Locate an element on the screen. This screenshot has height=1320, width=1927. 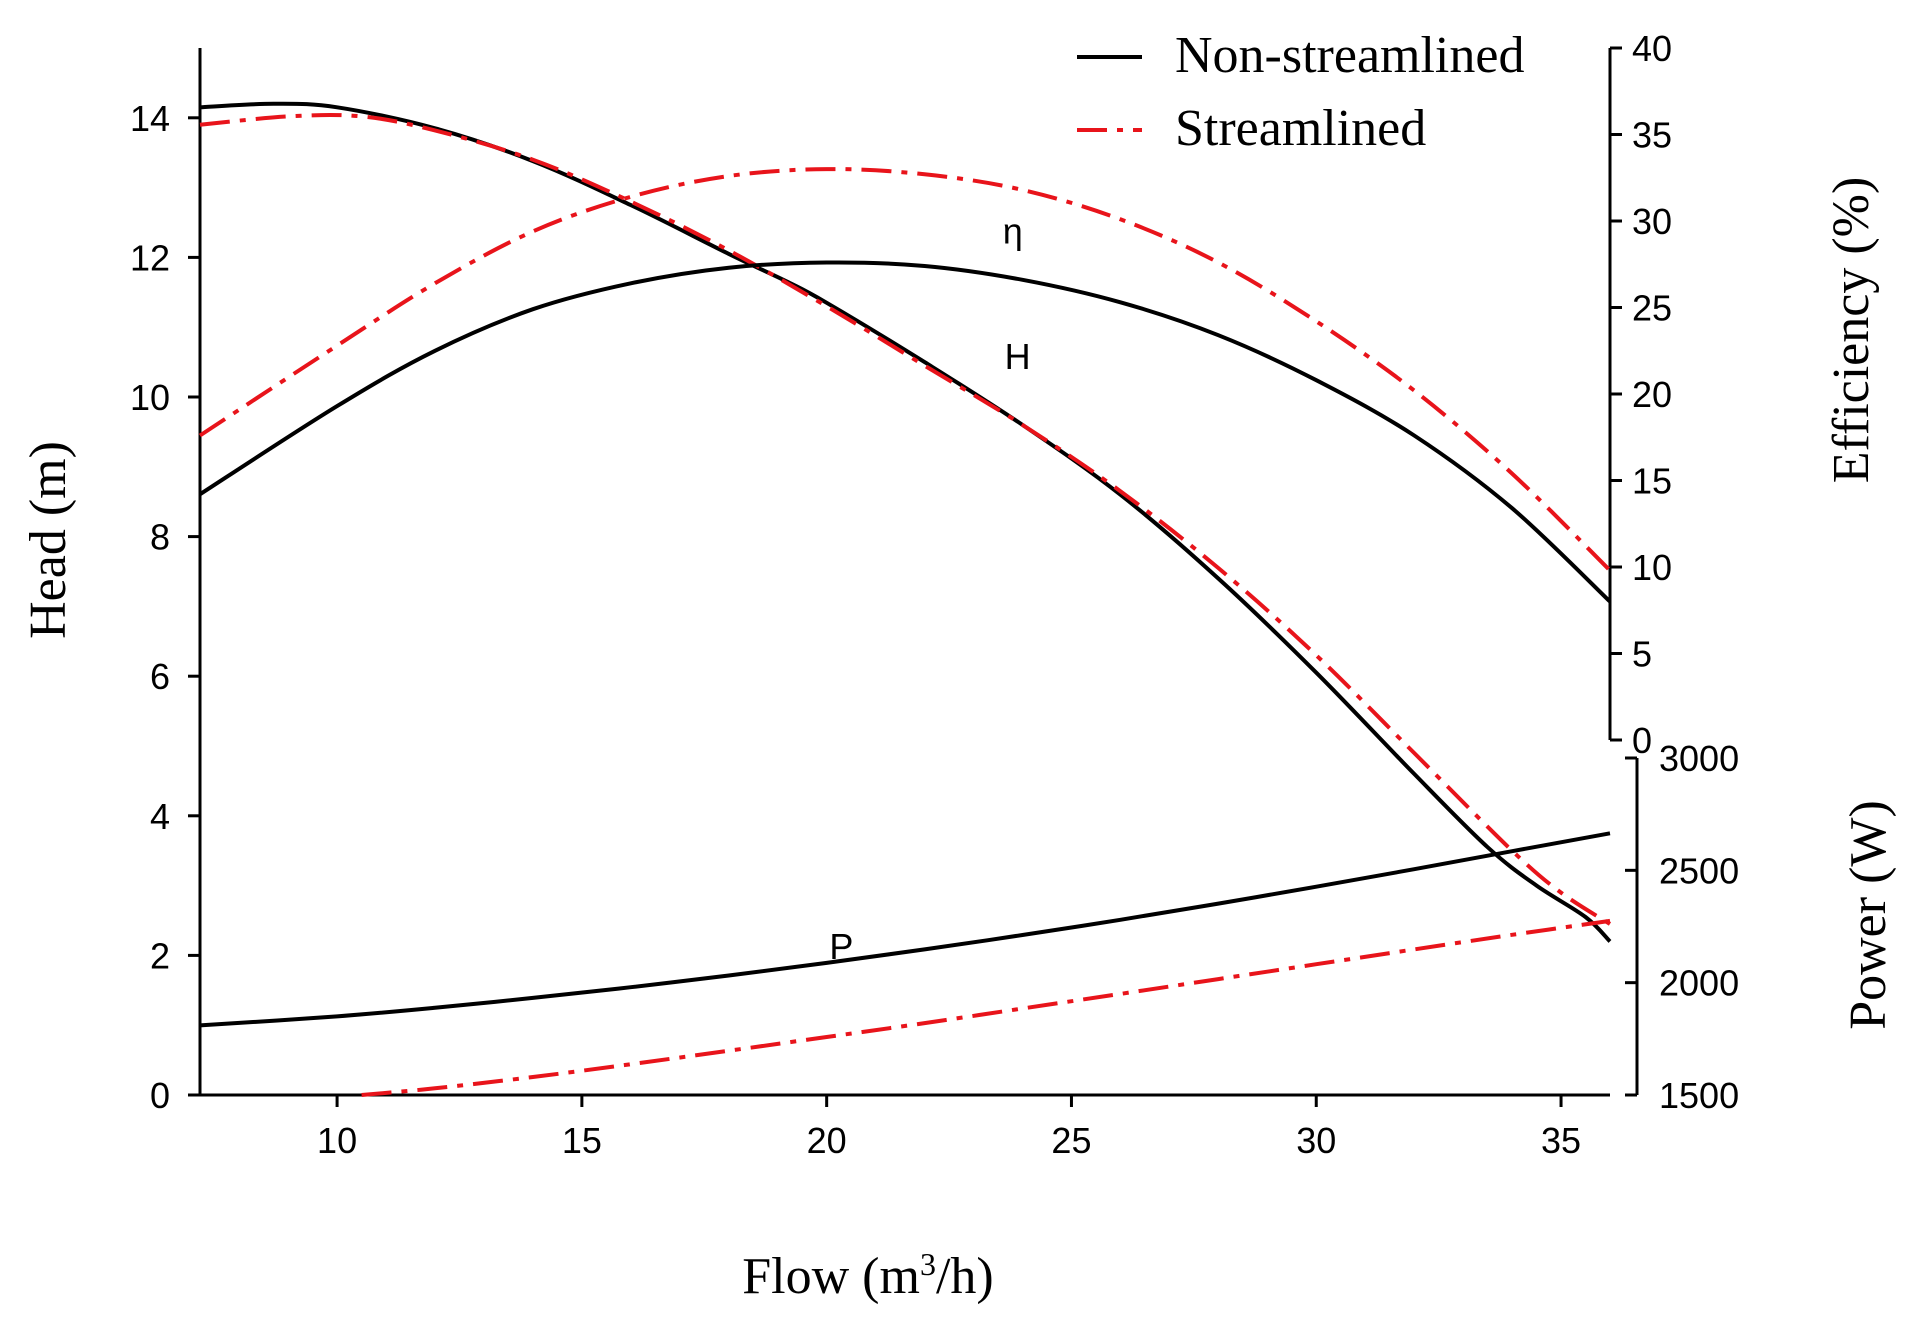
head-axis-title: Head (m) is located at coordinates (48, 540).